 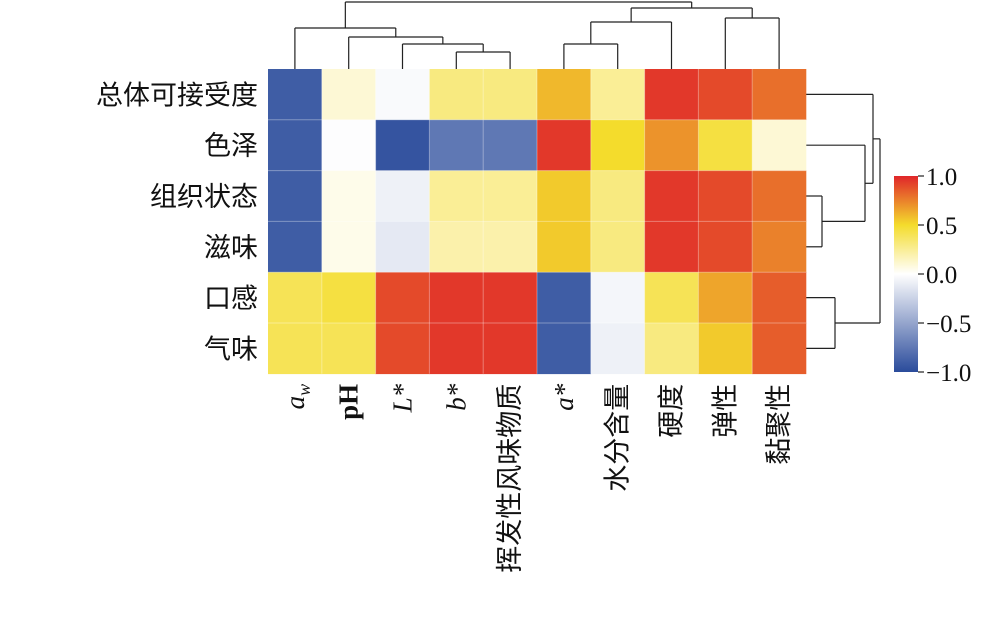 I want to click on column-label: 挥发性风味物质, so click(x=510, y=478).